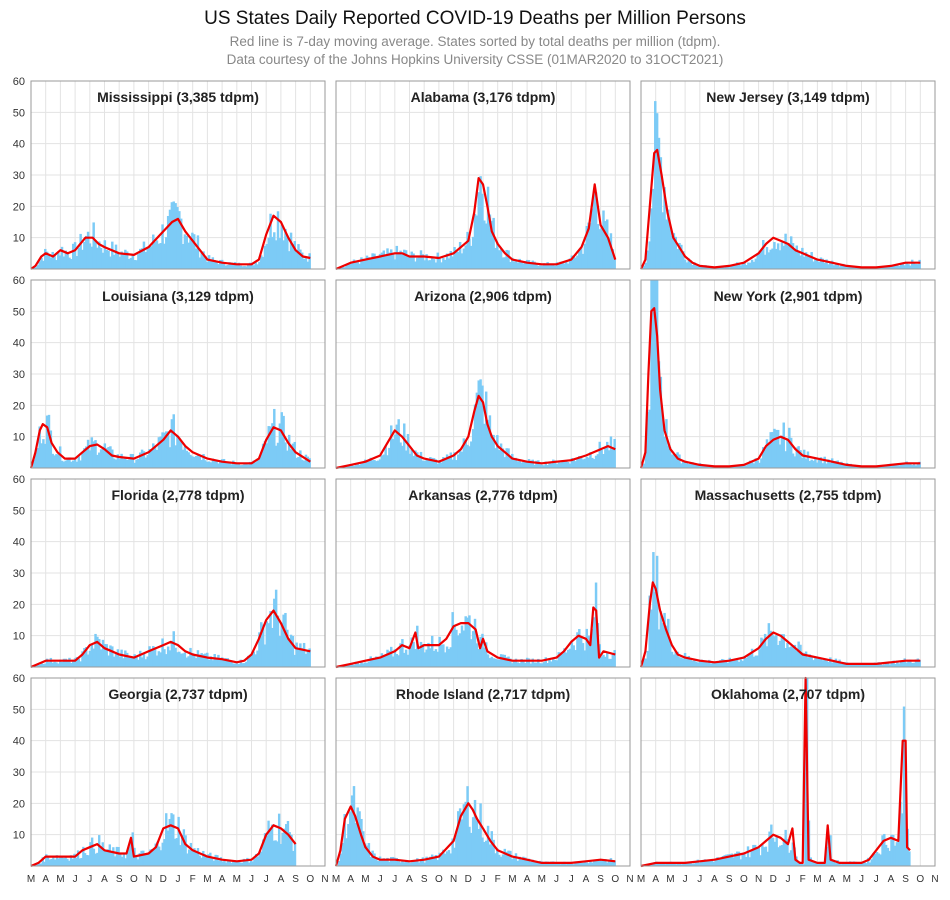 Image resolution: width=950 pixels, height=900 pixels. I want to click on moving-average-line, so click(780, 624).